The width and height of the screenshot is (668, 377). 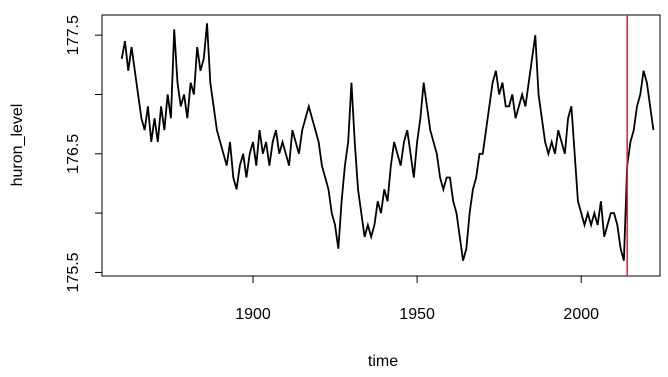 What do you see at coordinates (17, 145) in the screenshot?
I see `y-axis-label: huron_level` at bounding box center [17, 145].